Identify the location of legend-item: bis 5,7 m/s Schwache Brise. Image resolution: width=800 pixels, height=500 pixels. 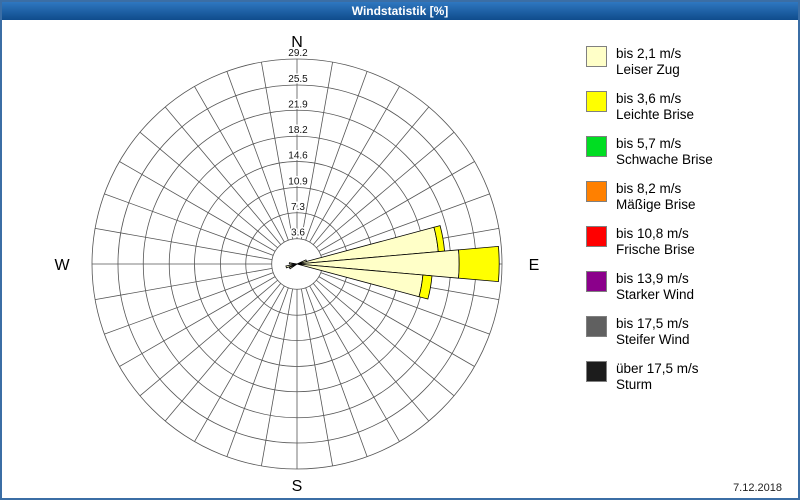
(649, 152).